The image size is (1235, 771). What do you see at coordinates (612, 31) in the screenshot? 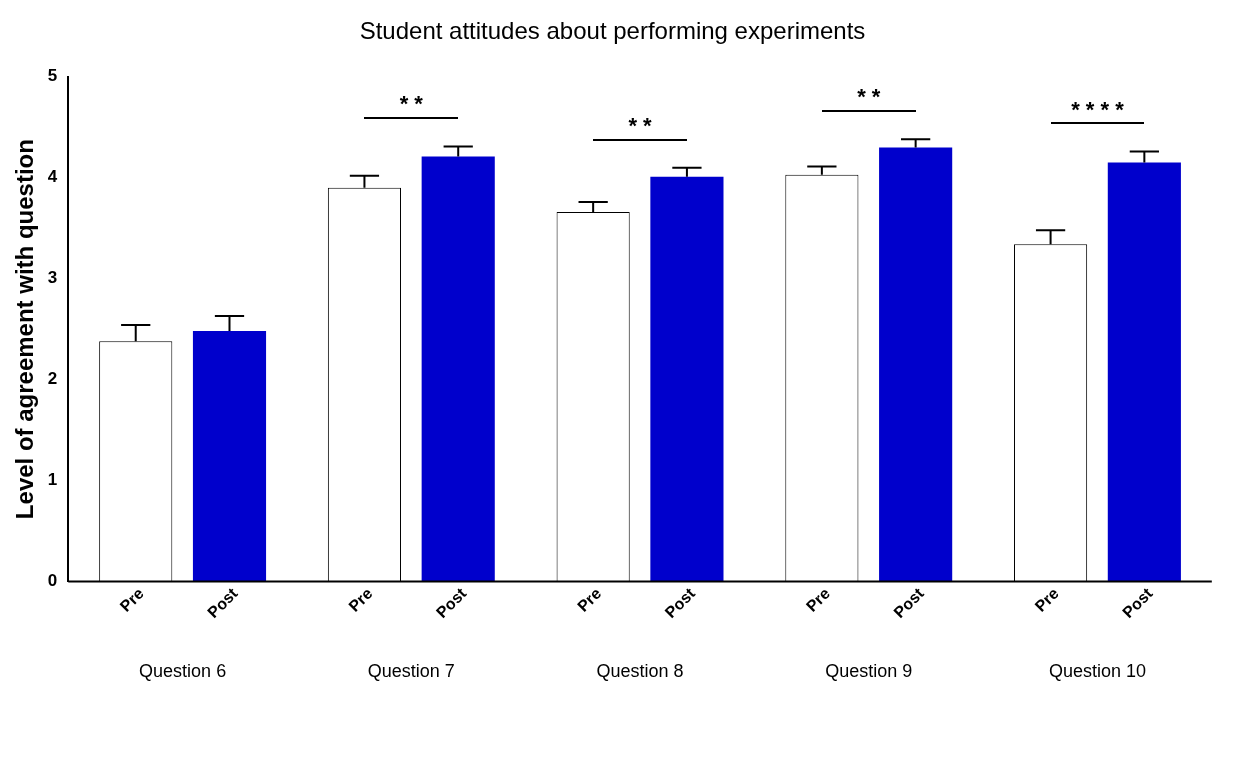
I see `chart-title: Student attitudes about performing experiments` at bounding box center [612, 31].